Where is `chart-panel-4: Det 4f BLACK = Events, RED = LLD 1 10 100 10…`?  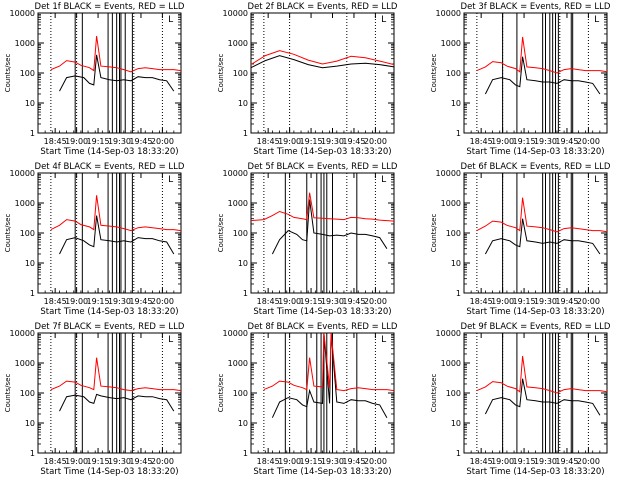 chart-panel-4: Det 4f BLACK = Events, RED = LLD 1 10 100 10… is located at coordinates (94, 239).